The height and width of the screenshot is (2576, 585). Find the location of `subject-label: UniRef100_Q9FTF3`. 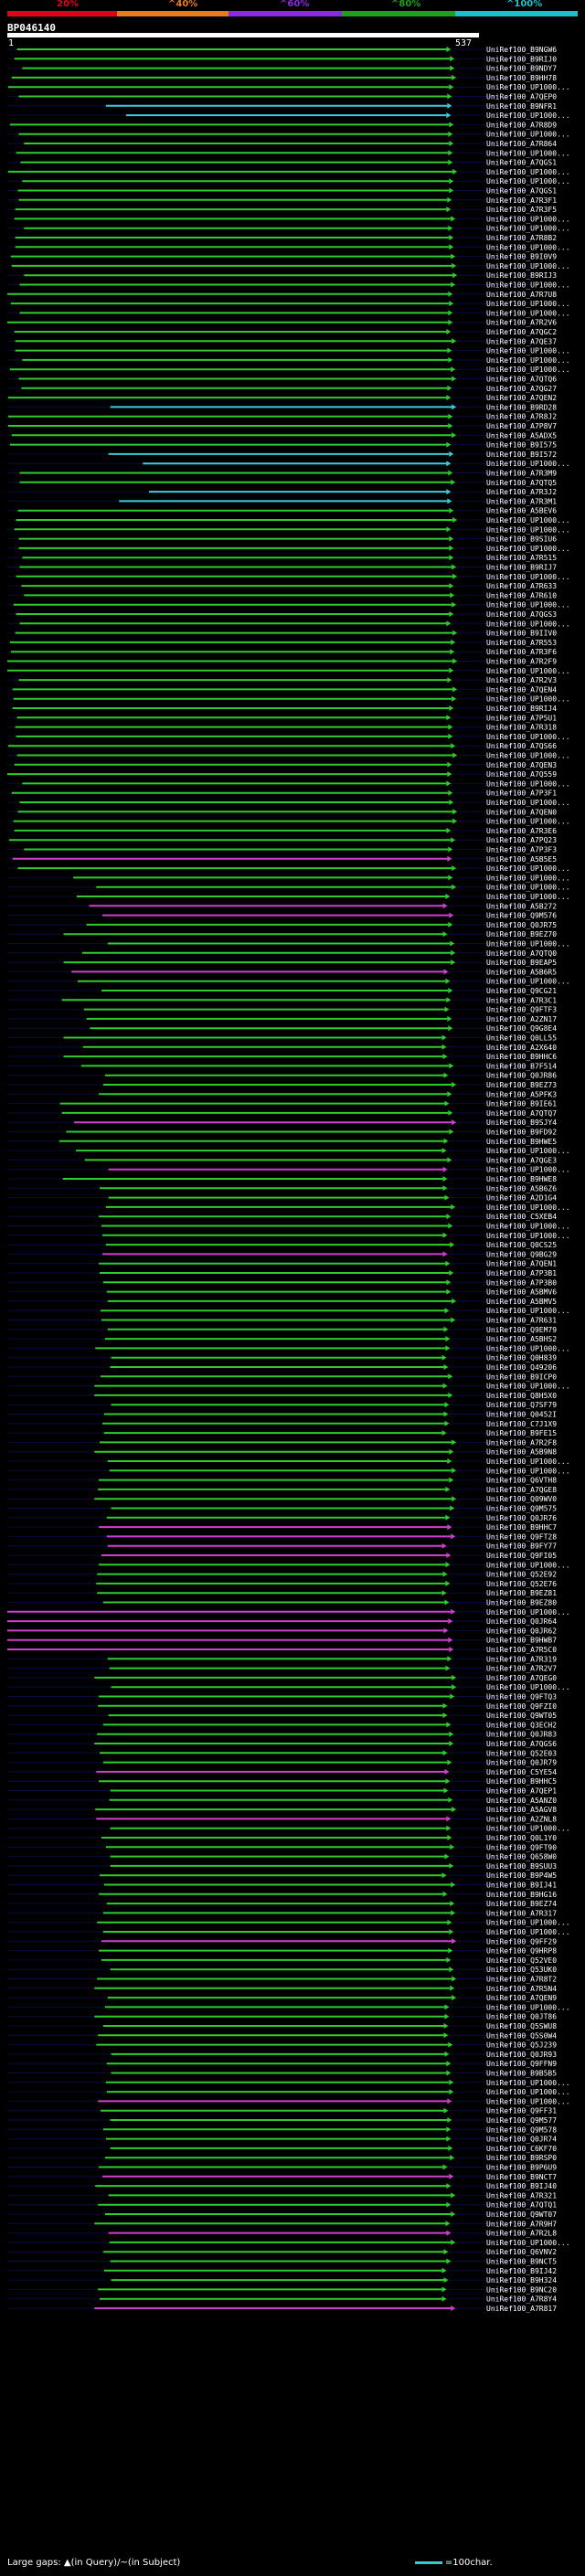

subject-label: UniRef100_Q9FTF3 is located at coordinates (521, 1010).